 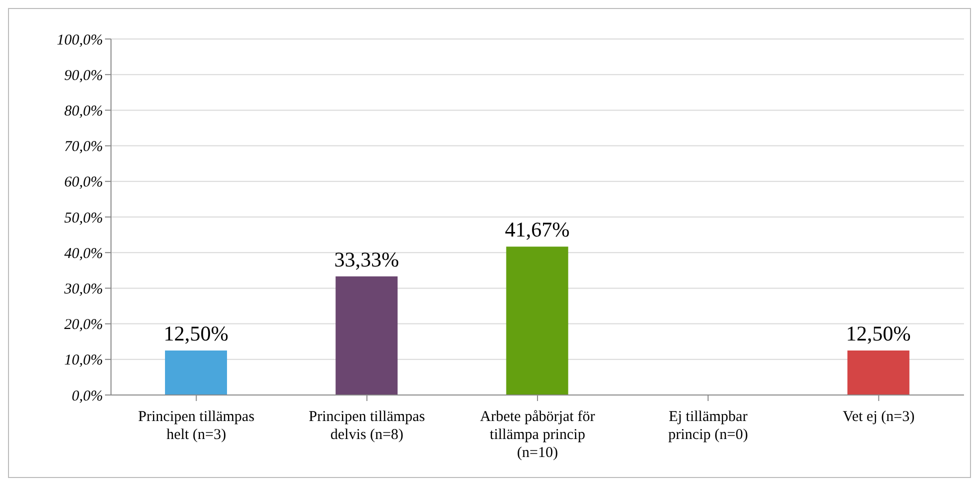 I want to click on x-tick-label: Vet ej (n=3), so click(x=878, y=417).